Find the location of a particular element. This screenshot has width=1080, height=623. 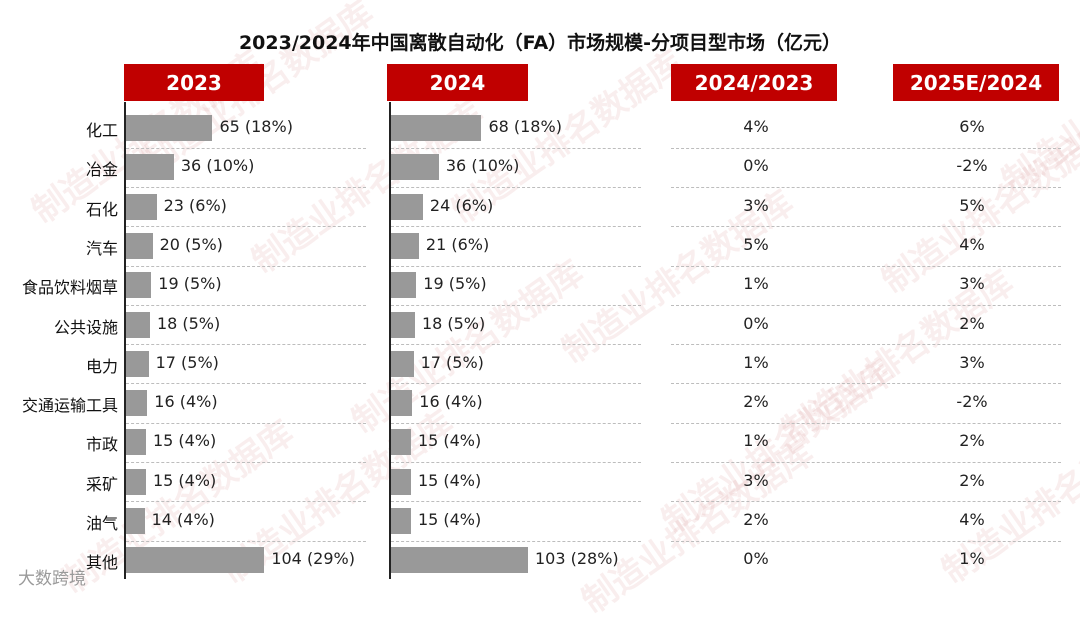

header-2024: 2024 is located at coordinates (457, 82).